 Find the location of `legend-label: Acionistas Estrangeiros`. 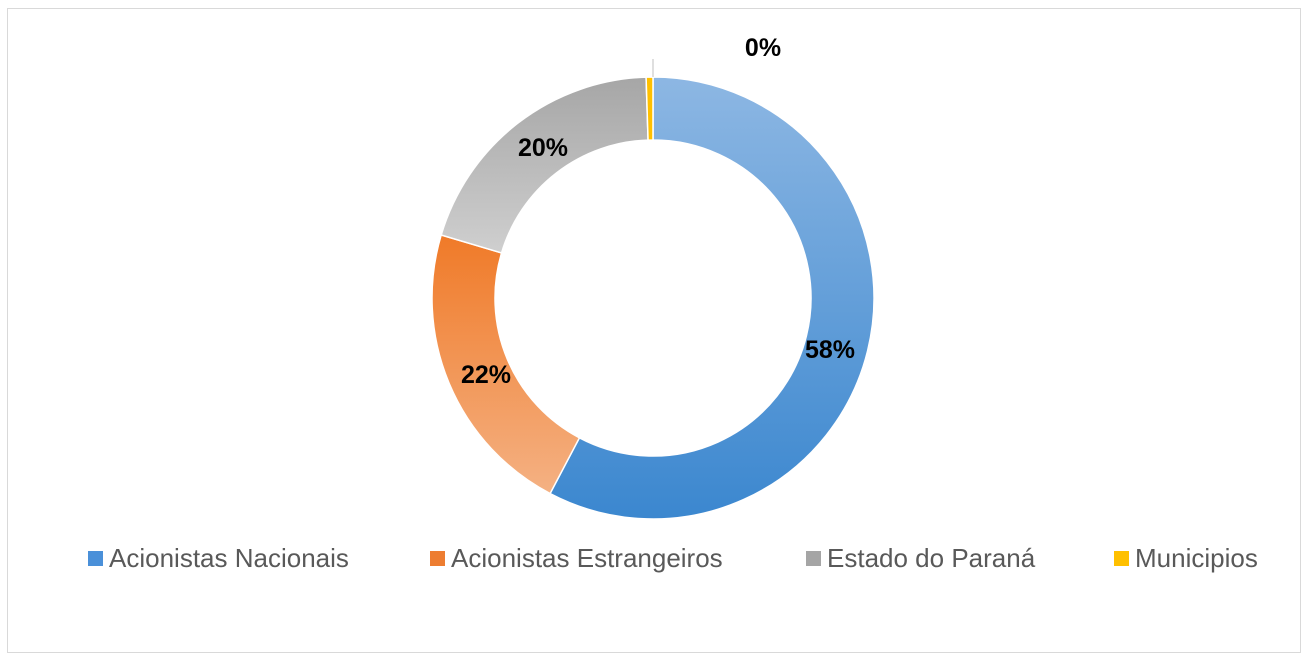

legend-label: Acionistas Estrangeiros is located at coordinates (587, 557).